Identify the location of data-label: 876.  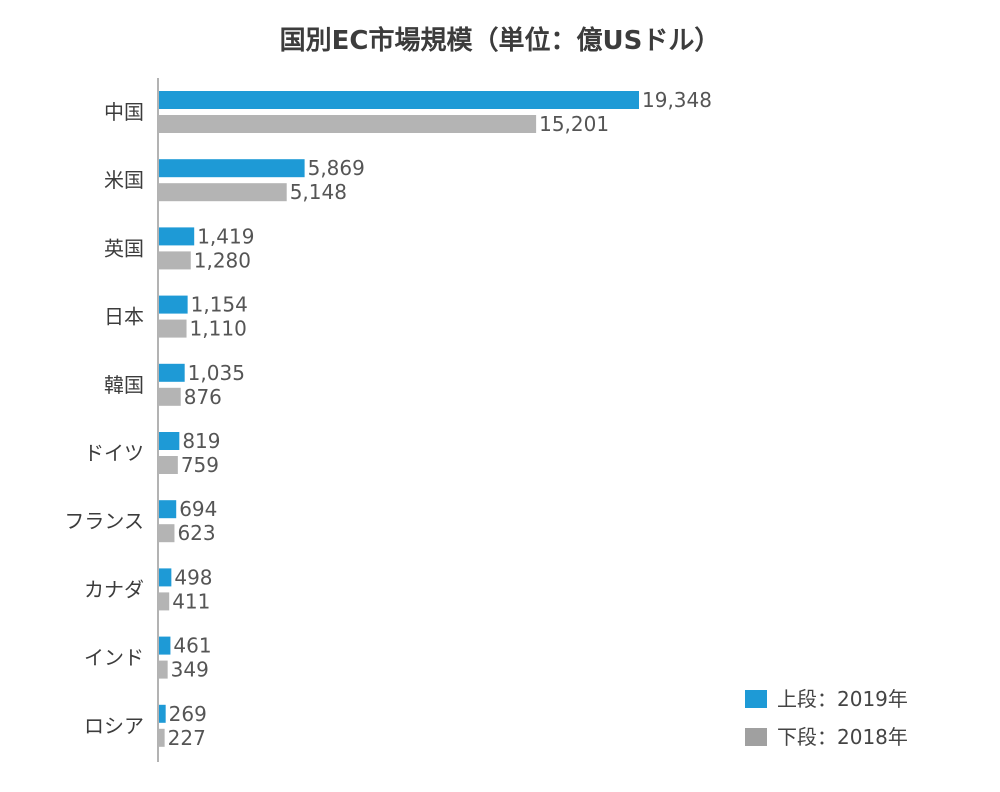
(203, 397).